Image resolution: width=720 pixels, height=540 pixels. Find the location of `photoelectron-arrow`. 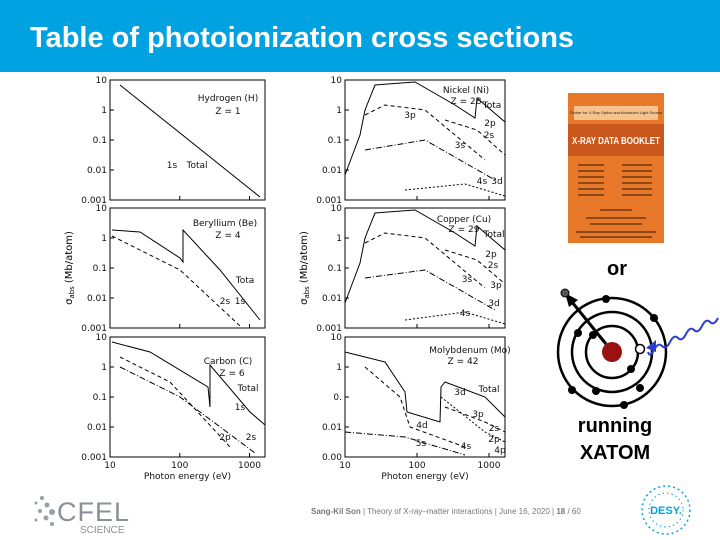

photoelectron-arrow is located at coordinates (589, 323).